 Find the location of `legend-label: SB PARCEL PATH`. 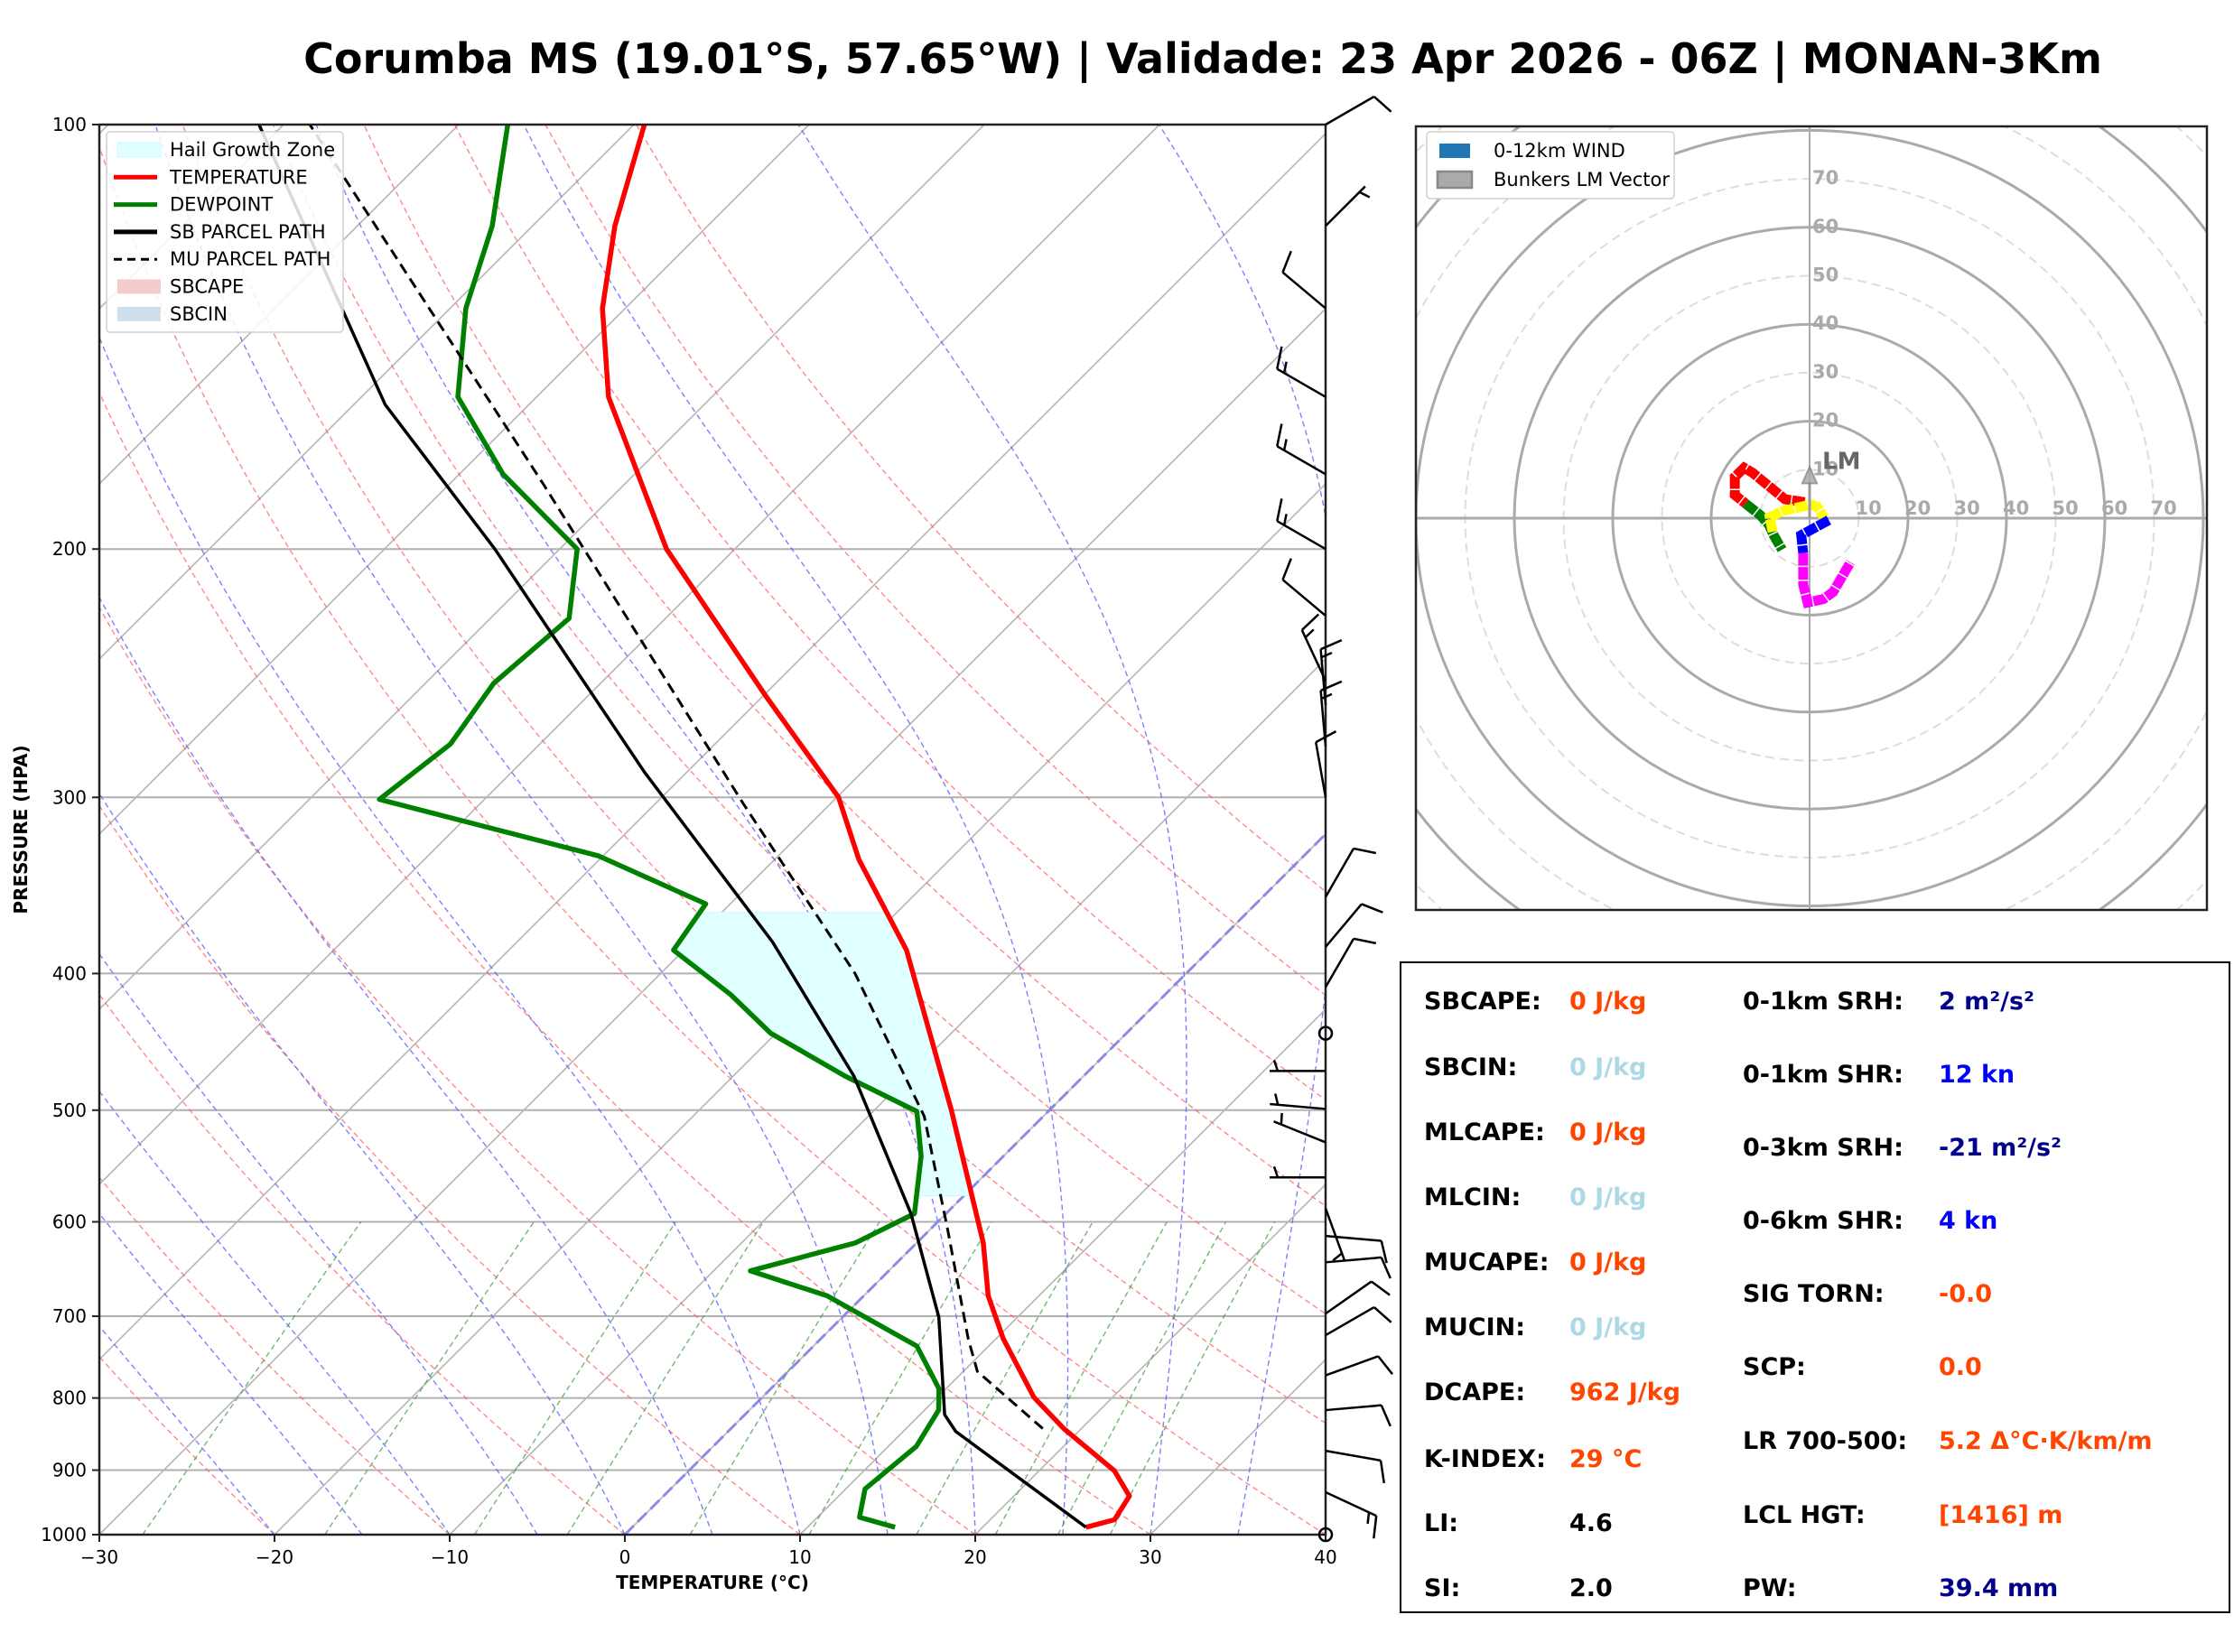

legend-label: SB PARCEL PATH is located at coordinates (248, 232).